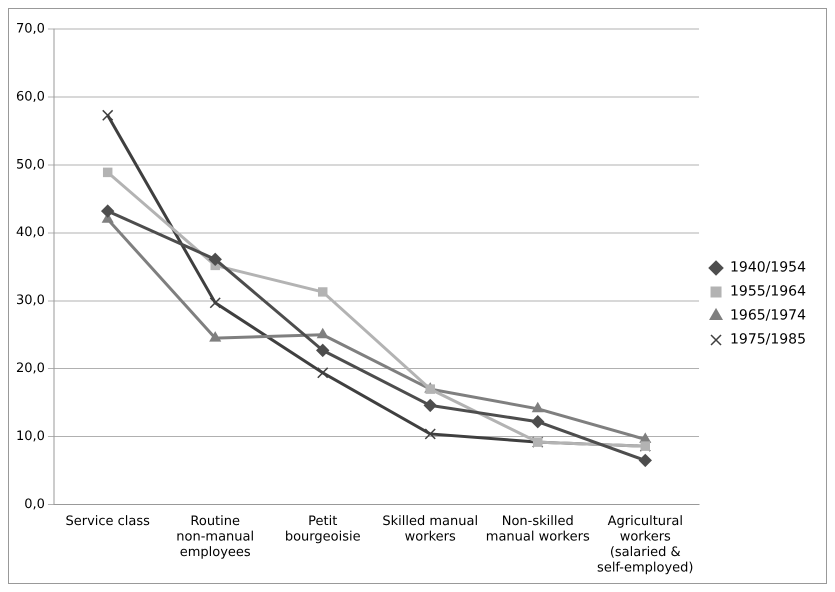 The width and height of the screenshot is (835, 592). Describe the element at coordinates (768, 292) in the screenshot. I see `legend-label: 1955/1964` at that location.